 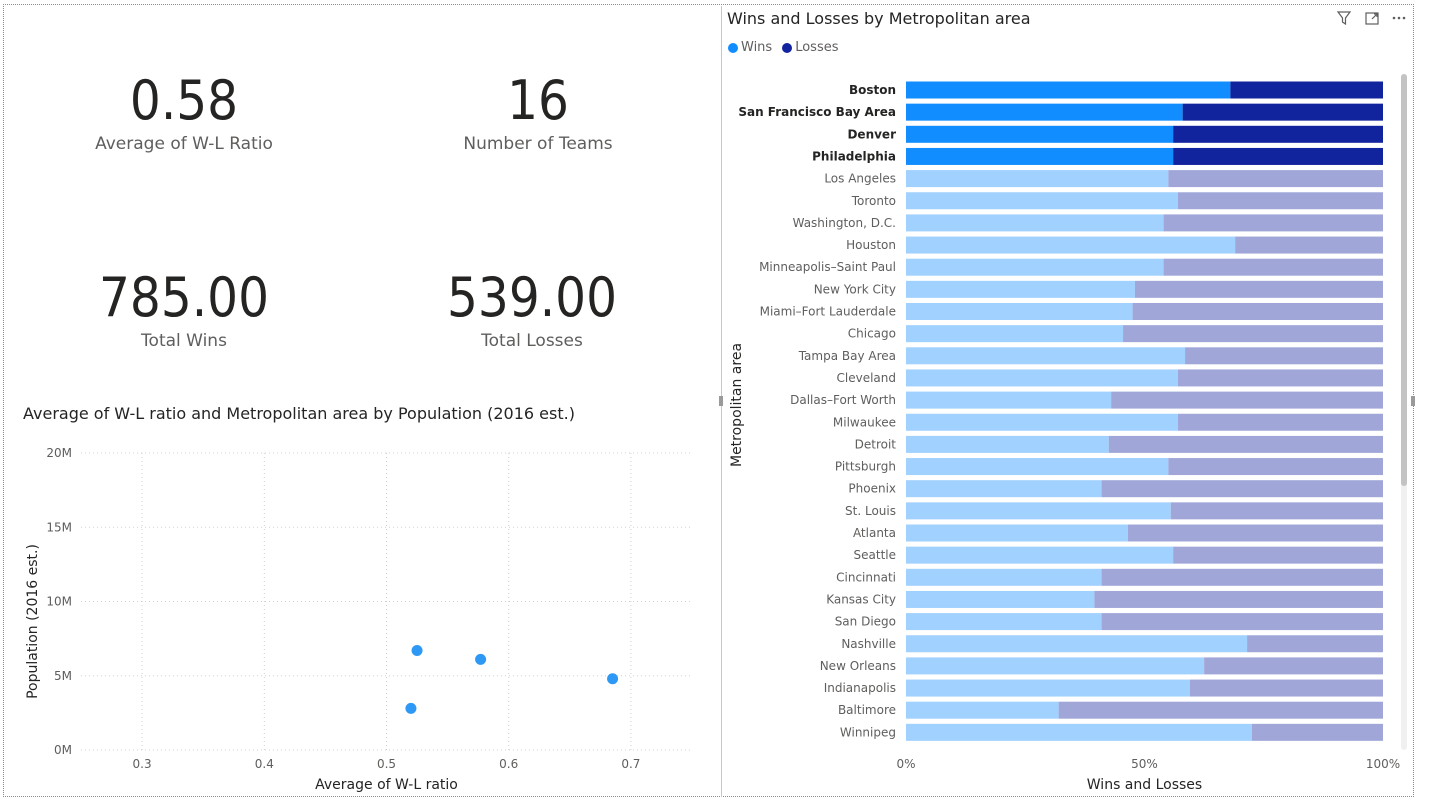 What do you see at coordinates (538, 144) in the screenshot?
I see `kpi-label: Number of Teams` at bounding box center [538, 144].